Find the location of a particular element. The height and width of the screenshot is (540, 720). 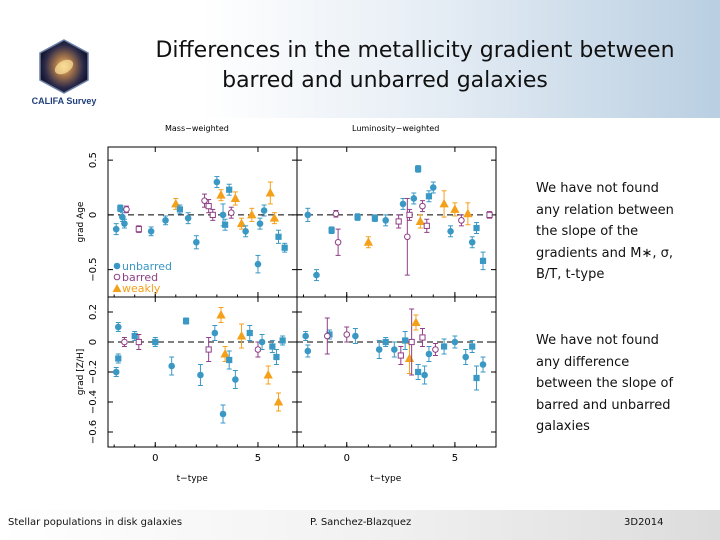

legend-label-unbarred: unbarred is located at coordinates (147, 266).